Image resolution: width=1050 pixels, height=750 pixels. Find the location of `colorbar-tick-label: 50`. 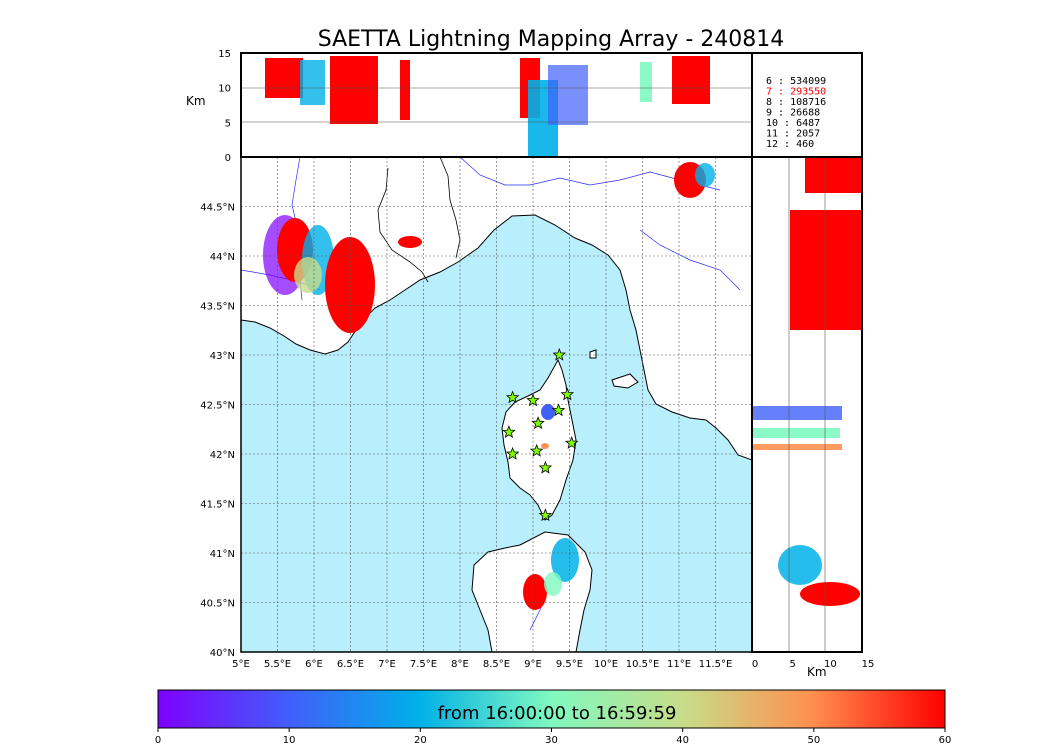

colorbar-tick-label: 50 is located at coordinates (813, 740).